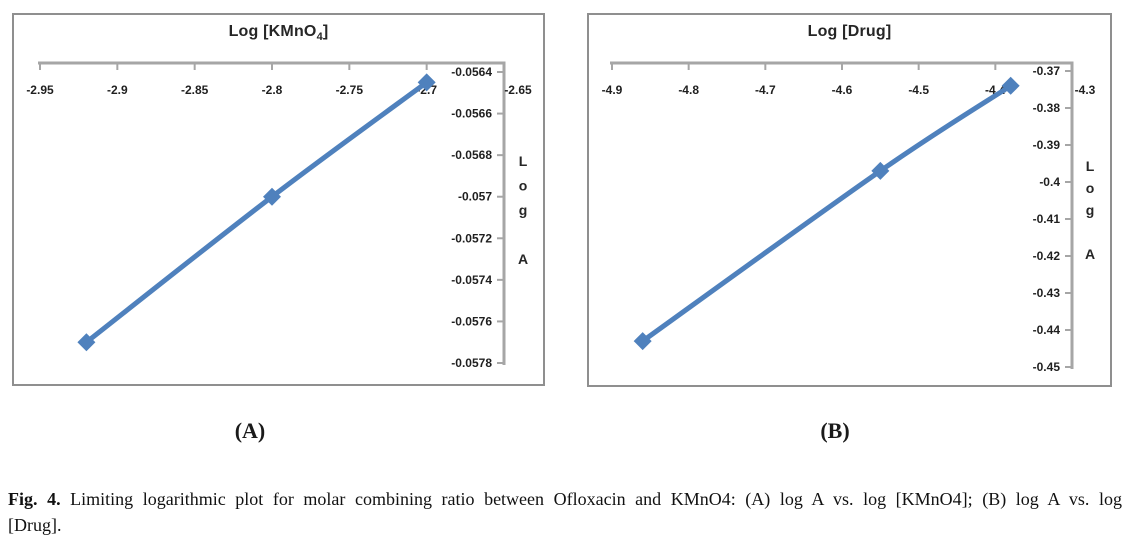 The height and width of the screenshot is (550, 1129). What do you see at coordinates (1047, 330) in the screenshot?
I see `y-tick-label: -0.44` at bounding box center [1047, 330].